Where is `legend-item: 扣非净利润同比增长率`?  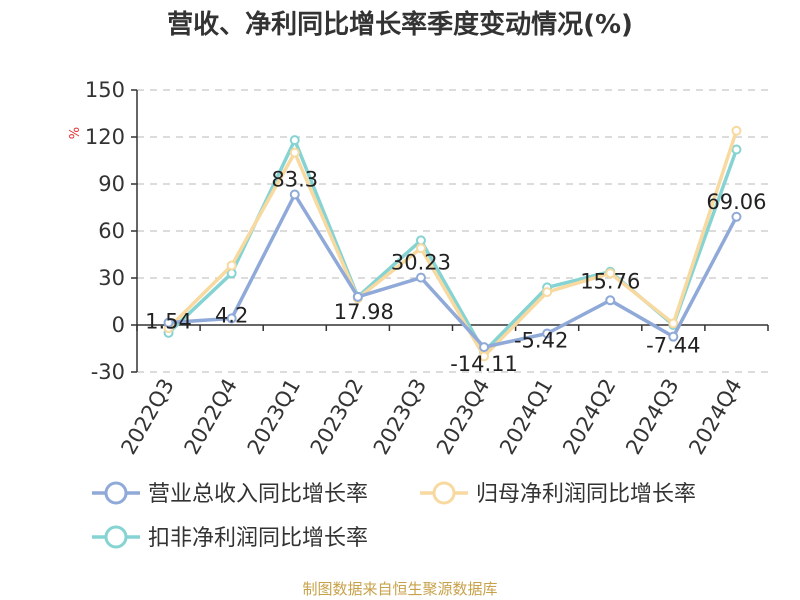
legend-item: 扣非净利润同比增长率 is located at coordinates (230, 538).